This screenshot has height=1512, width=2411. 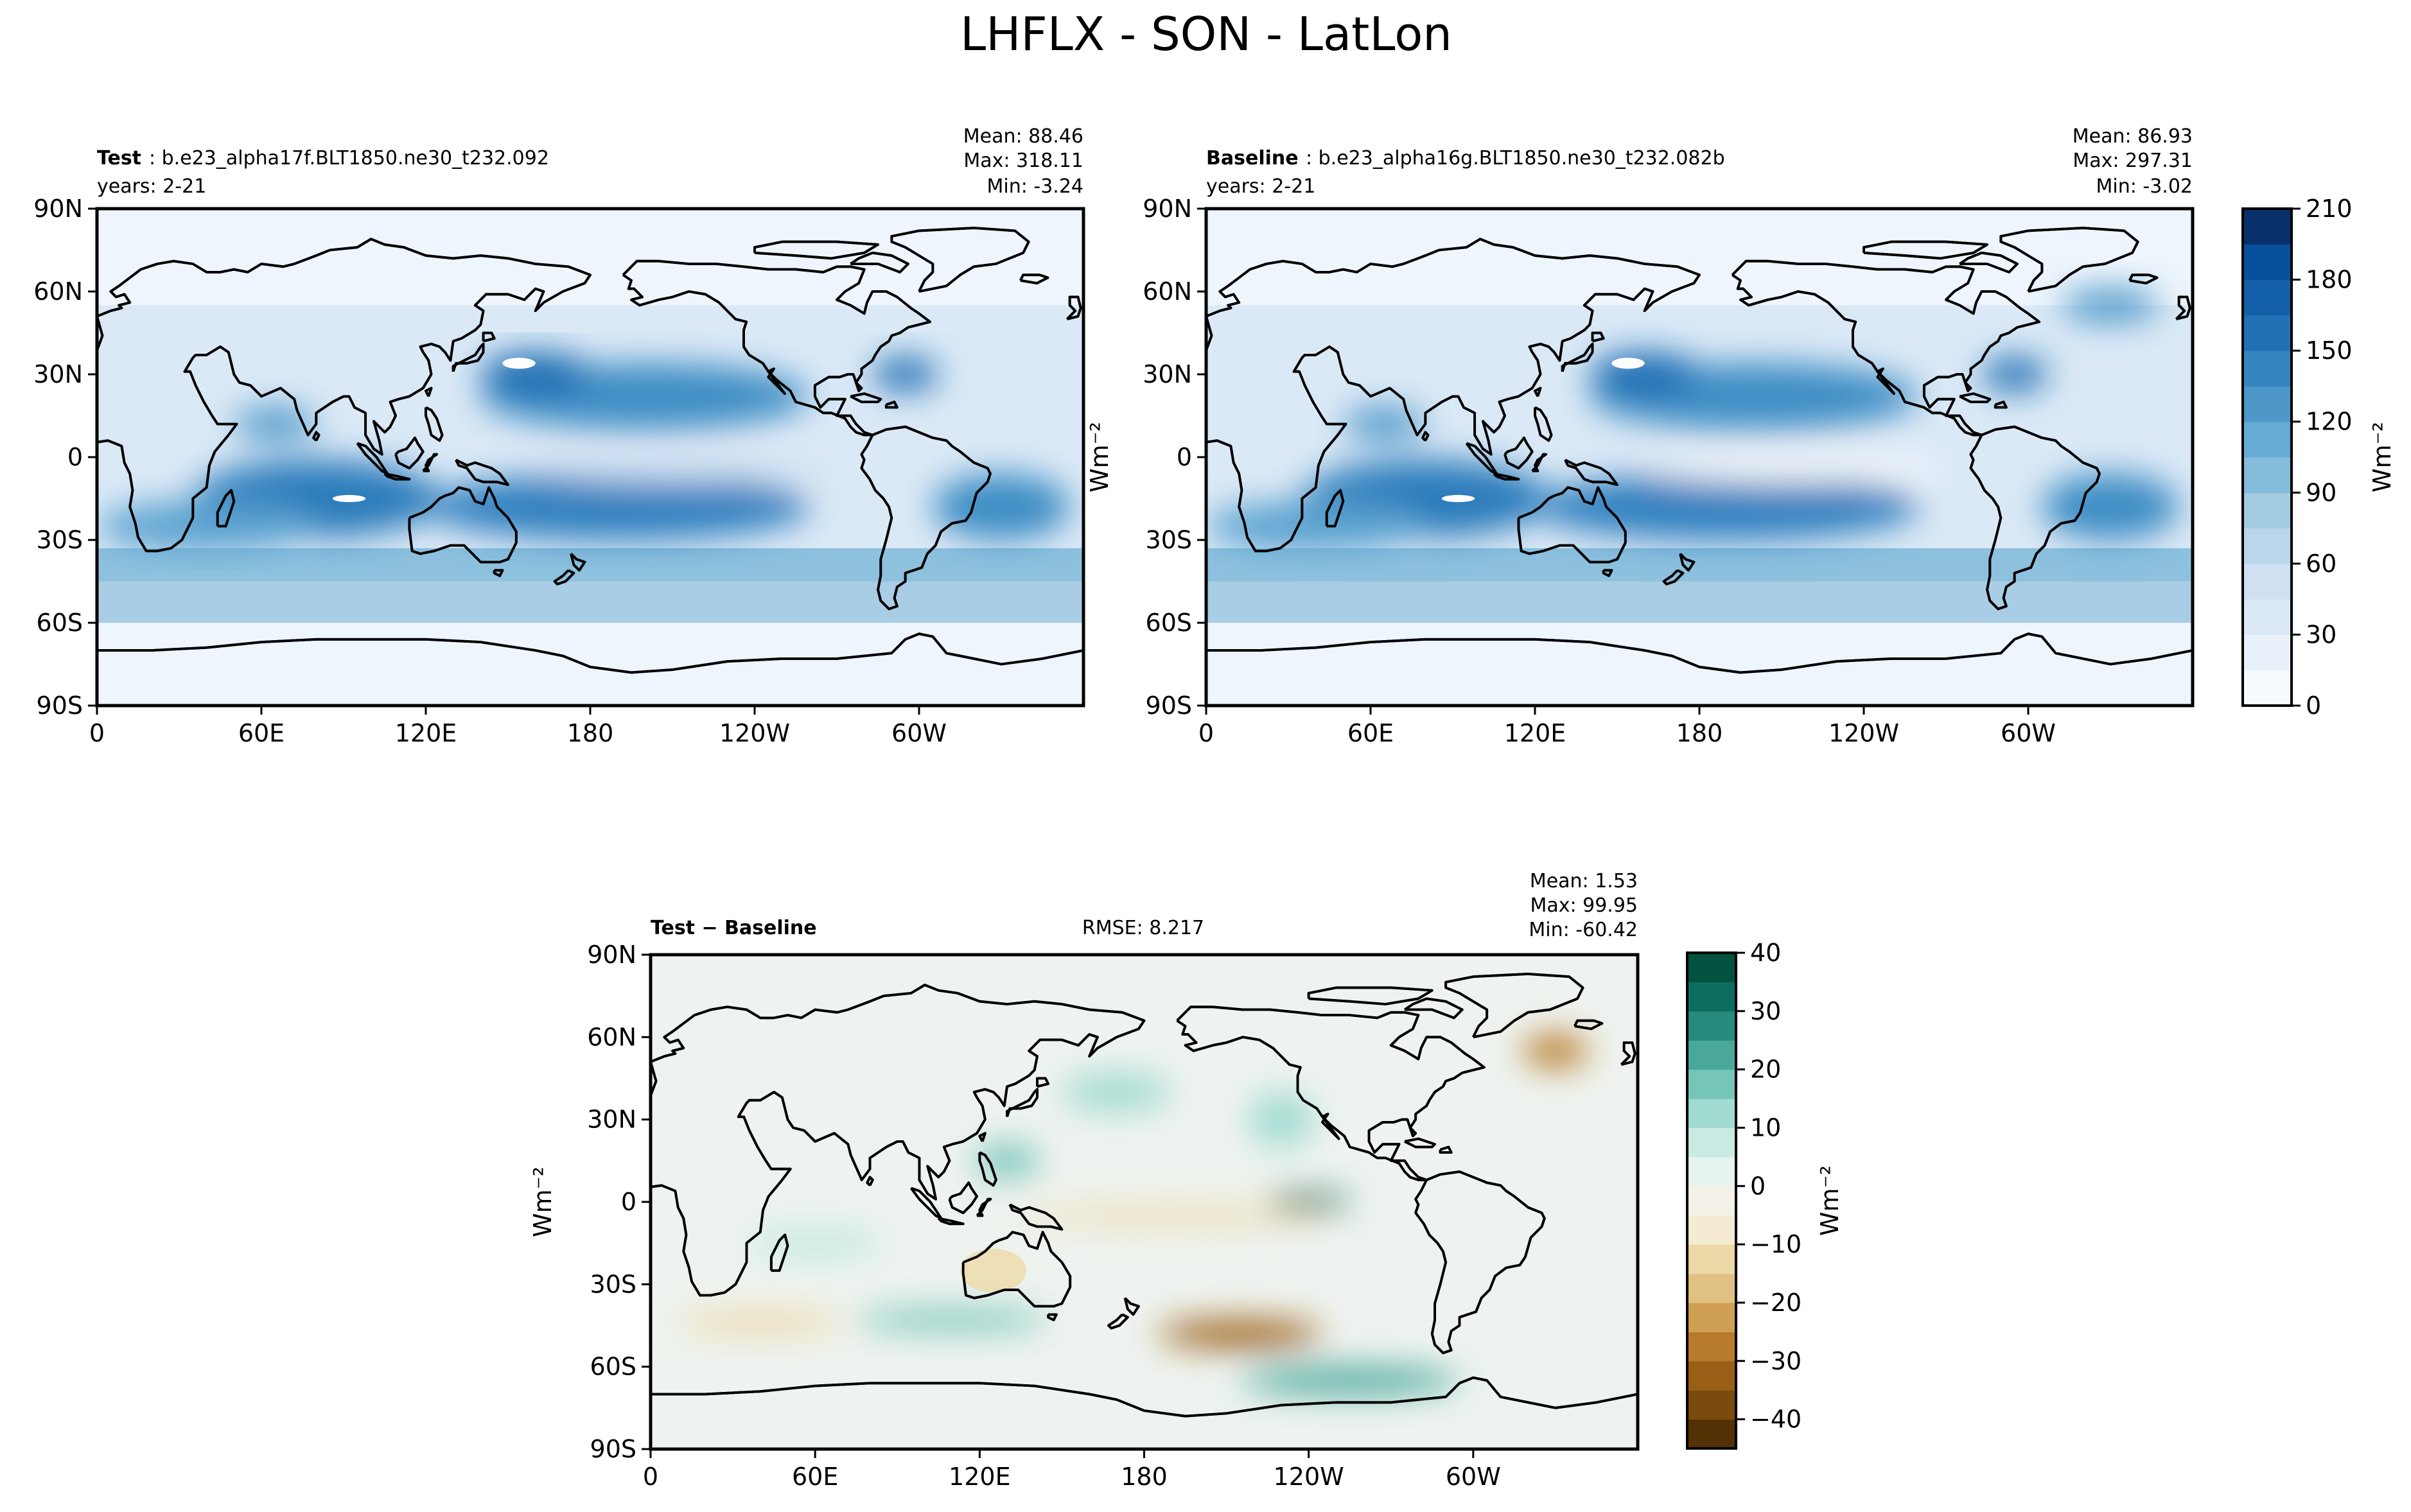 I want to click on test-ytick-label: 30N, so click(x=58, y=374).